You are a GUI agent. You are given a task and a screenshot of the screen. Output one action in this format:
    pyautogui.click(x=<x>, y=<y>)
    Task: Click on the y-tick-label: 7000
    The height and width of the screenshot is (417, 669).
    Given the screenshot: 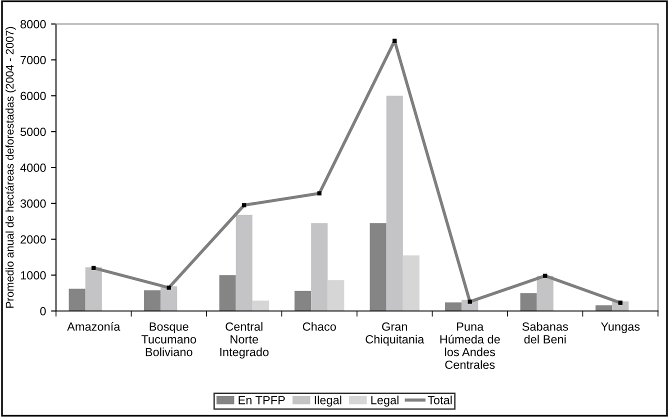 What is the action you would take?
    pyautogui.click(x=33, y=60)
    